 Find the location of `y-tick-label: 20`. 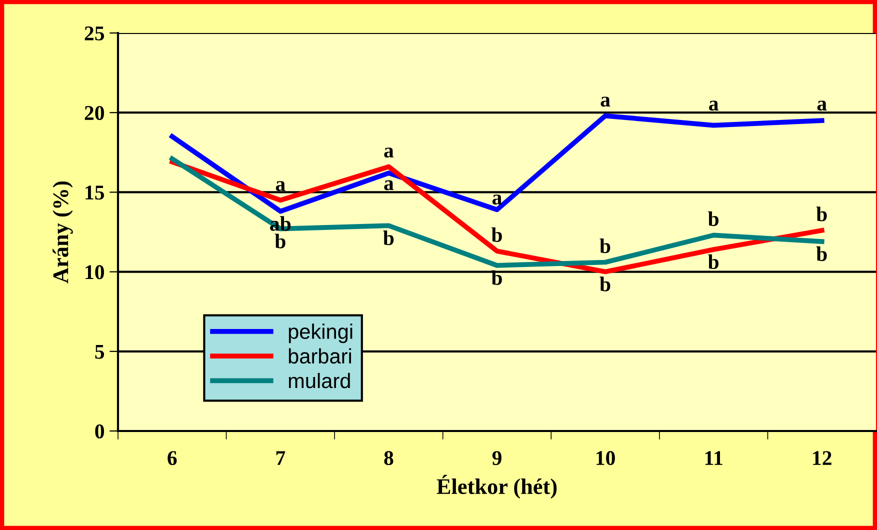

y-tick-label: 20 is located at coordinates (94, 113).